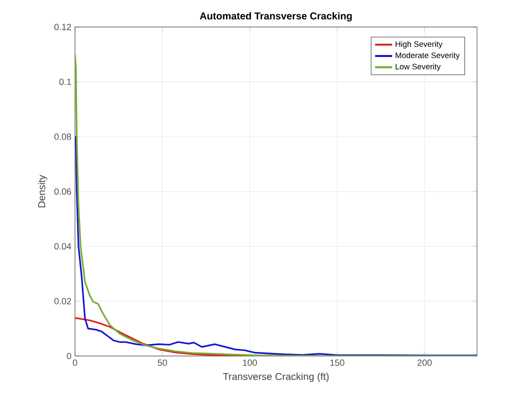  I want to click on y-tick-label: 0, so click(69, 356).